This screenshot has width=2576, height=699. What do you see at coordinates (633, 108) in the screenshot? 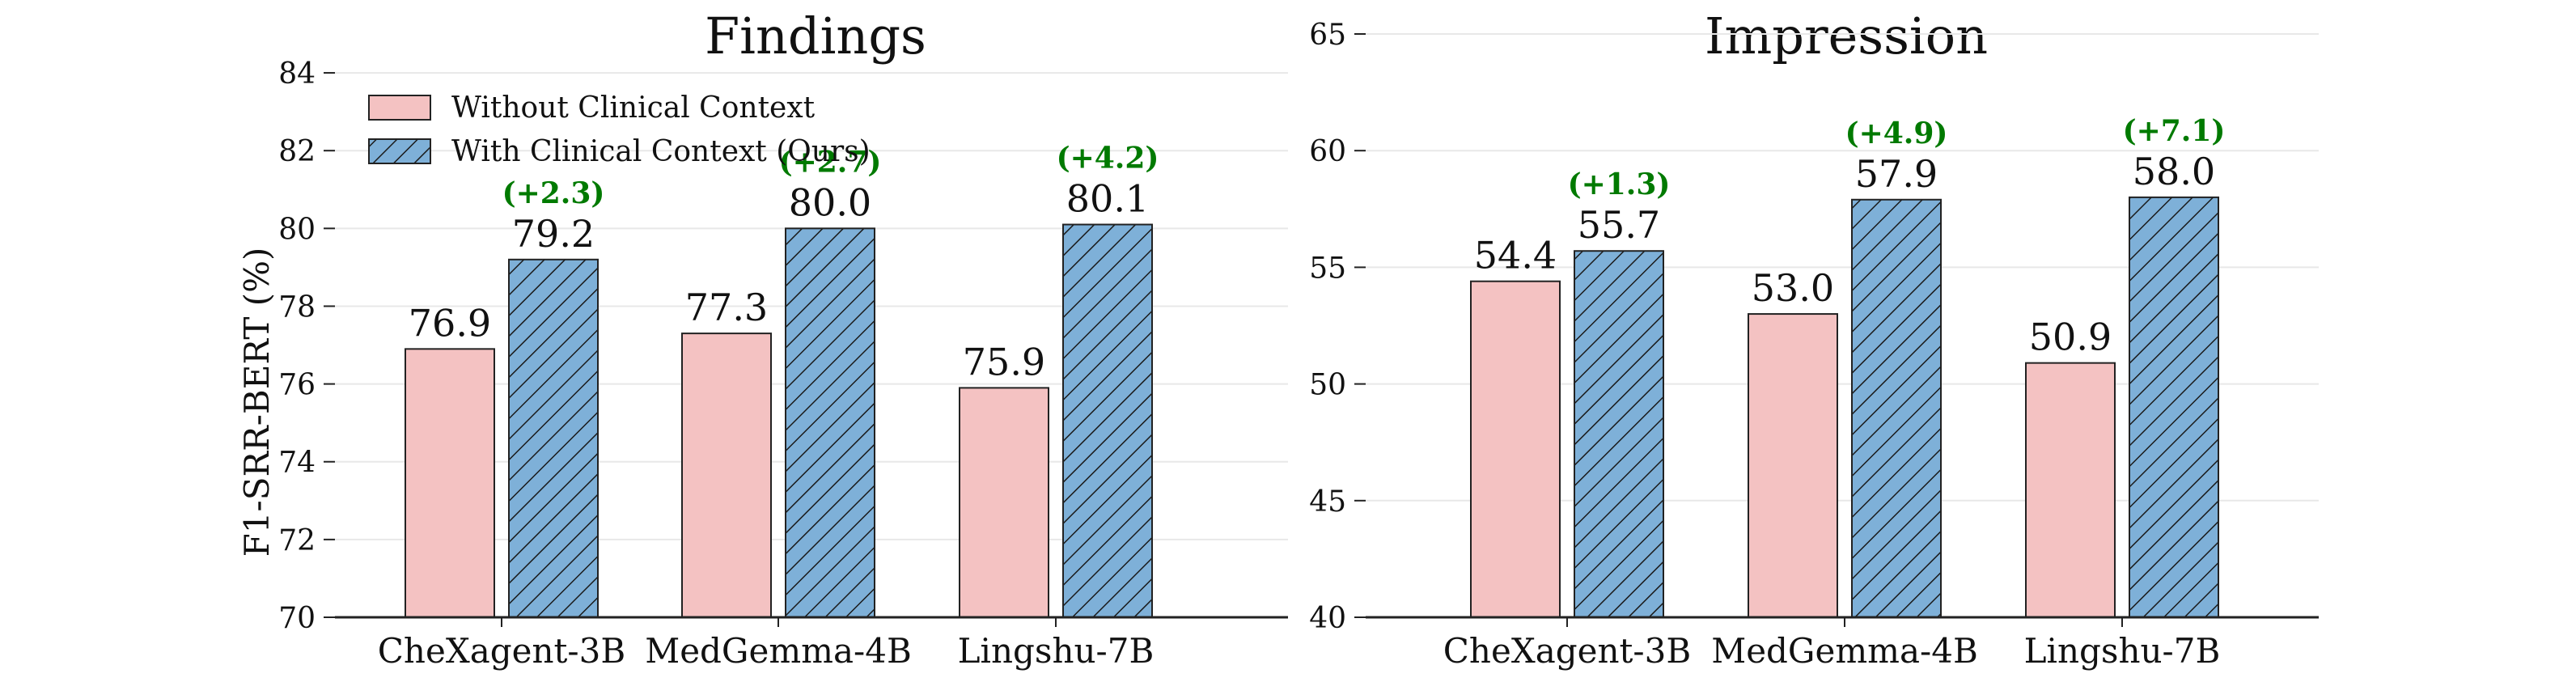
I see `legend-label-without: Without Clinical Context` at bounding box center [633, 108].